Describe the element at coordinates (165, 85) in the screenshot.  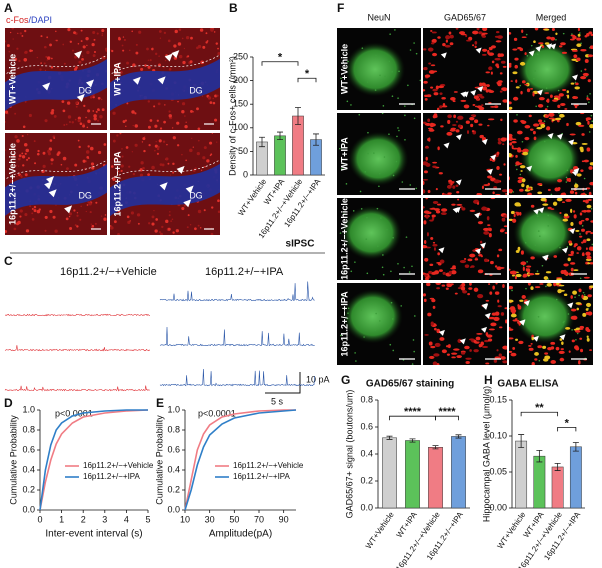
I see `dapi-band` at that location.